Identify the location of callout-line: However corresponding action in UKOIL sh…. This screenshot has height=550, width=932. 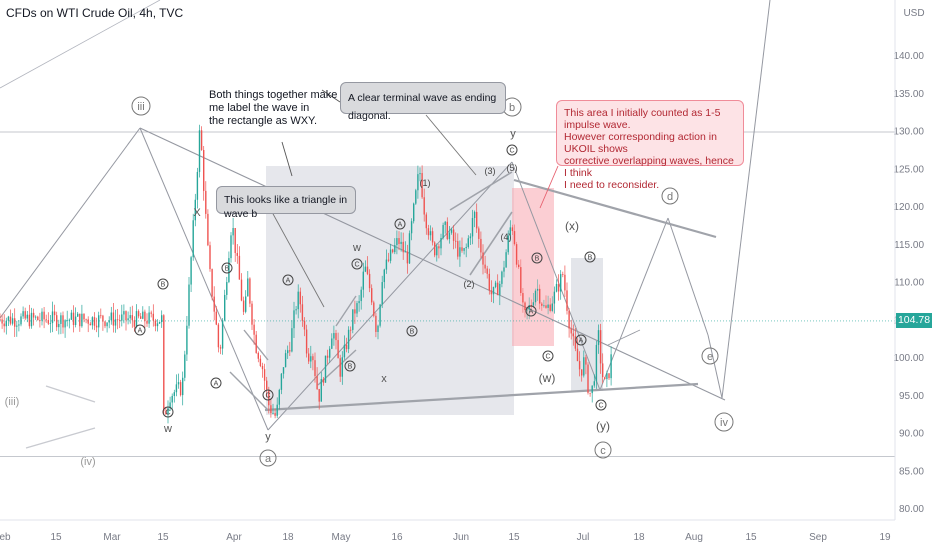
(640, 143).